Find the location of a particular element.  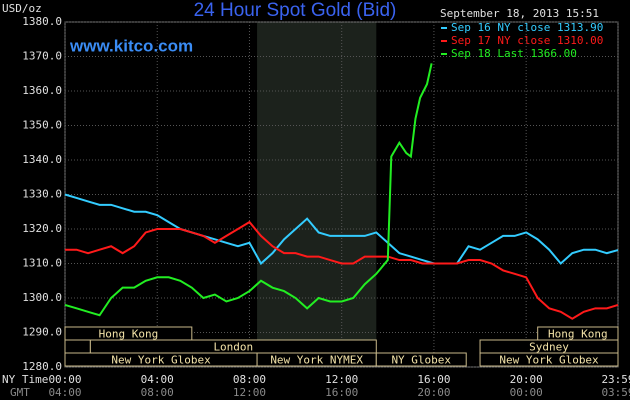

y-tick-label: 1330.0 is located at coordinates (42, 194).